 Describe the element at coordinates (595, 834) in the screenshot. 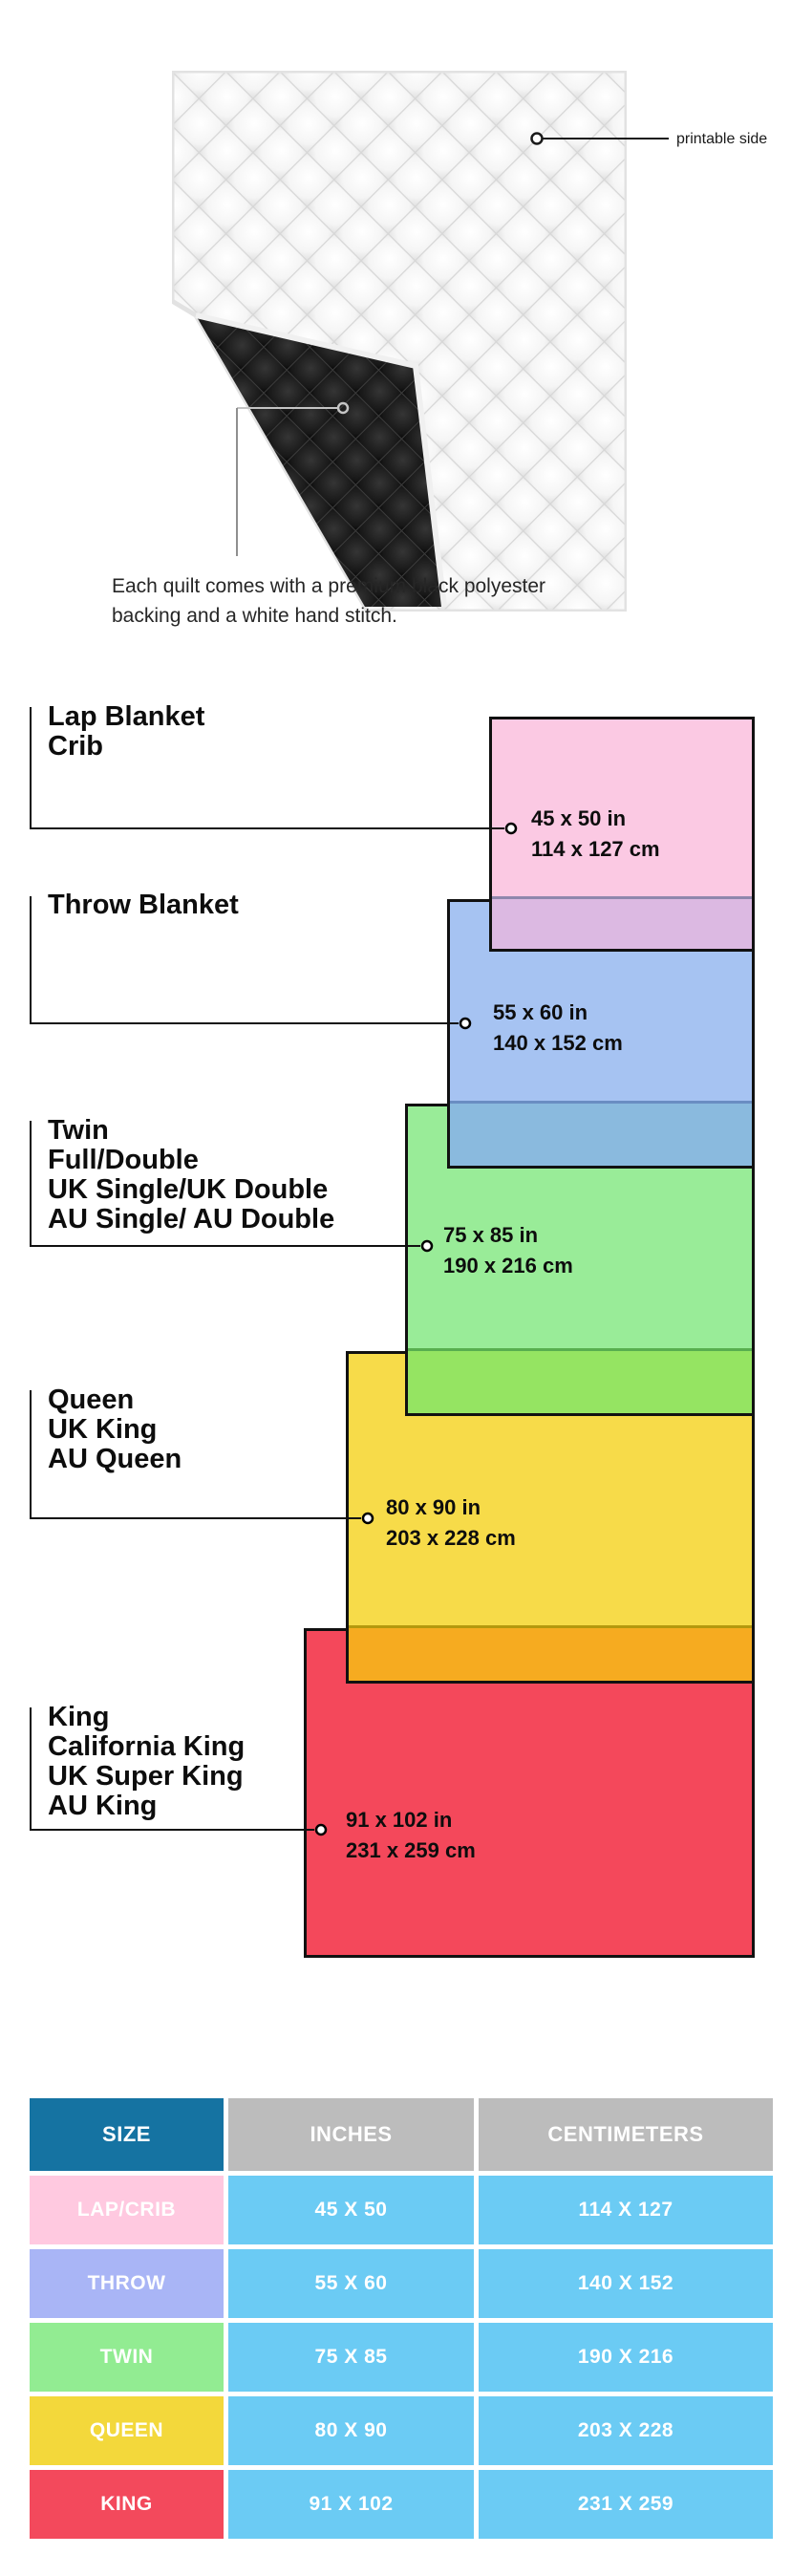

I see `dims-lap-crib: 45 x 50 in 114 x 127 cm` at that location.